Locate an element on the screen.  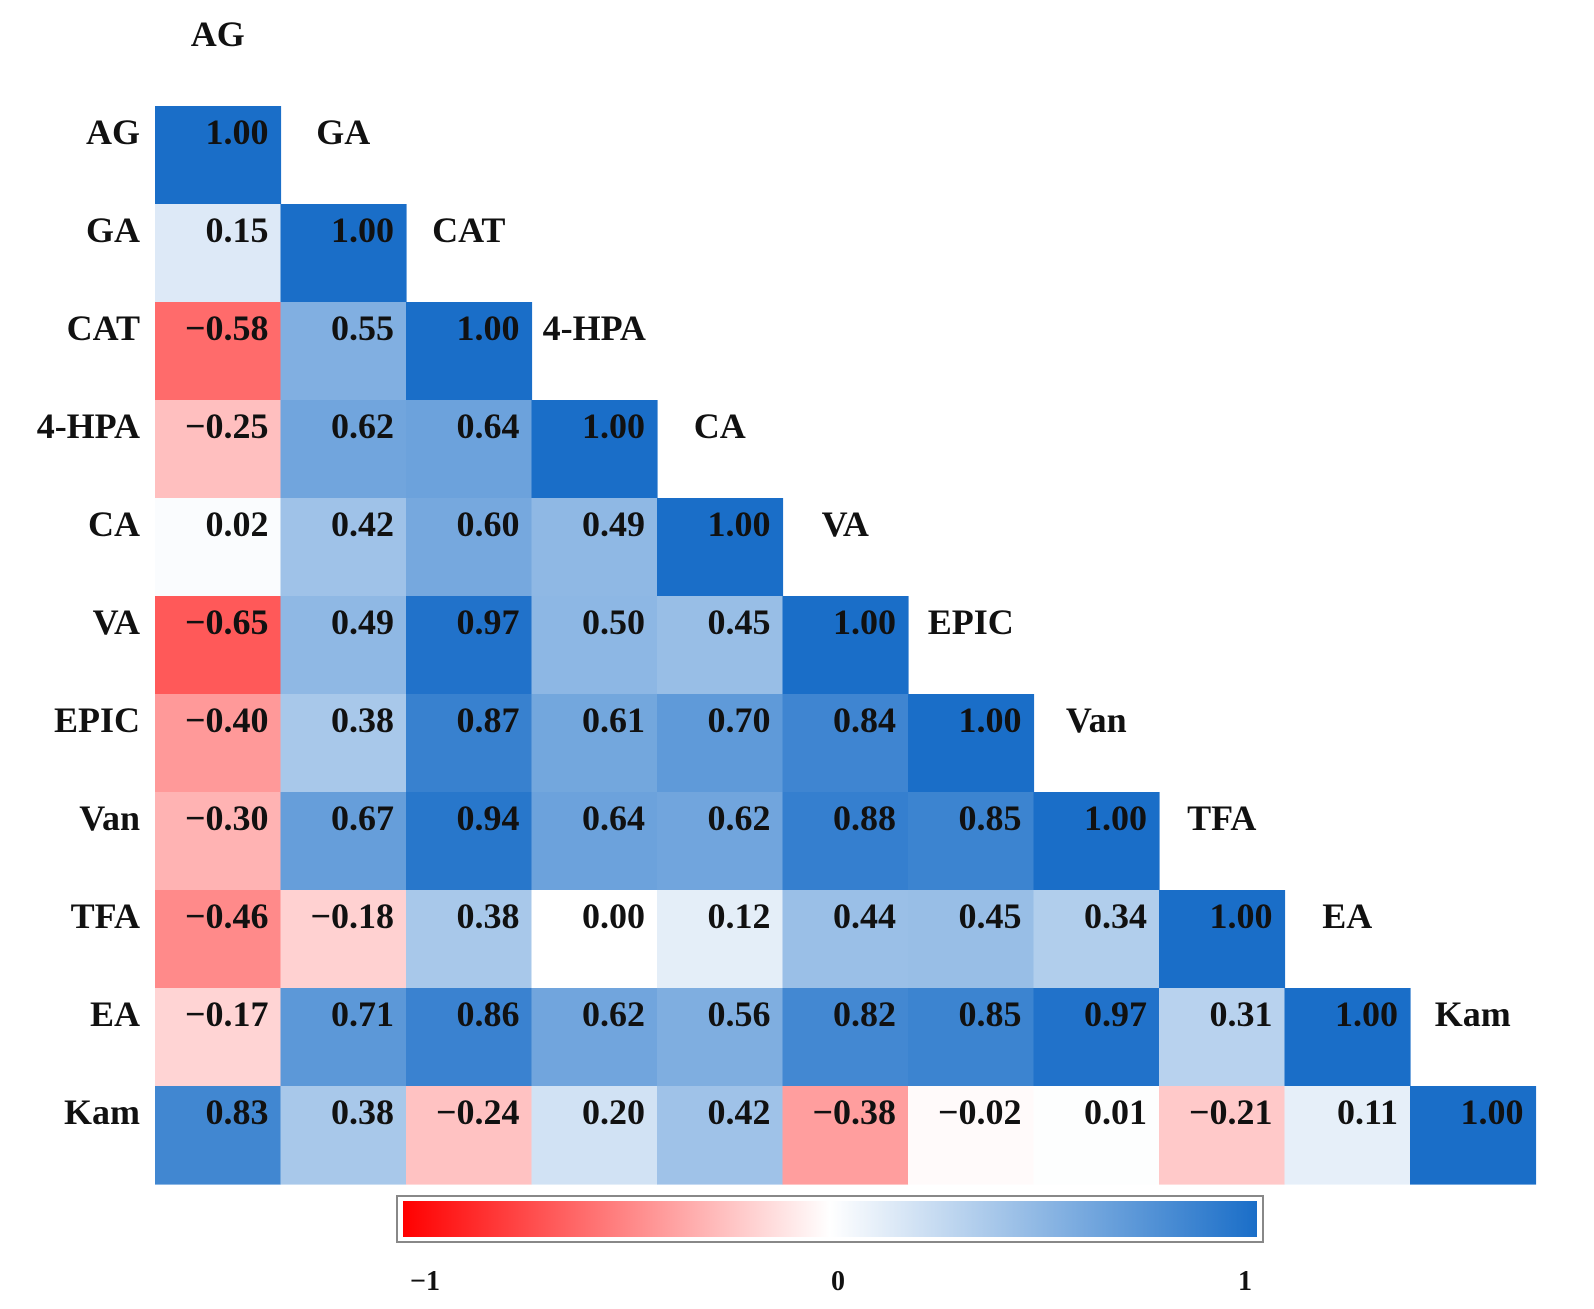
cell-value-label: −0.21 is located at coordinates (1231, 1112).